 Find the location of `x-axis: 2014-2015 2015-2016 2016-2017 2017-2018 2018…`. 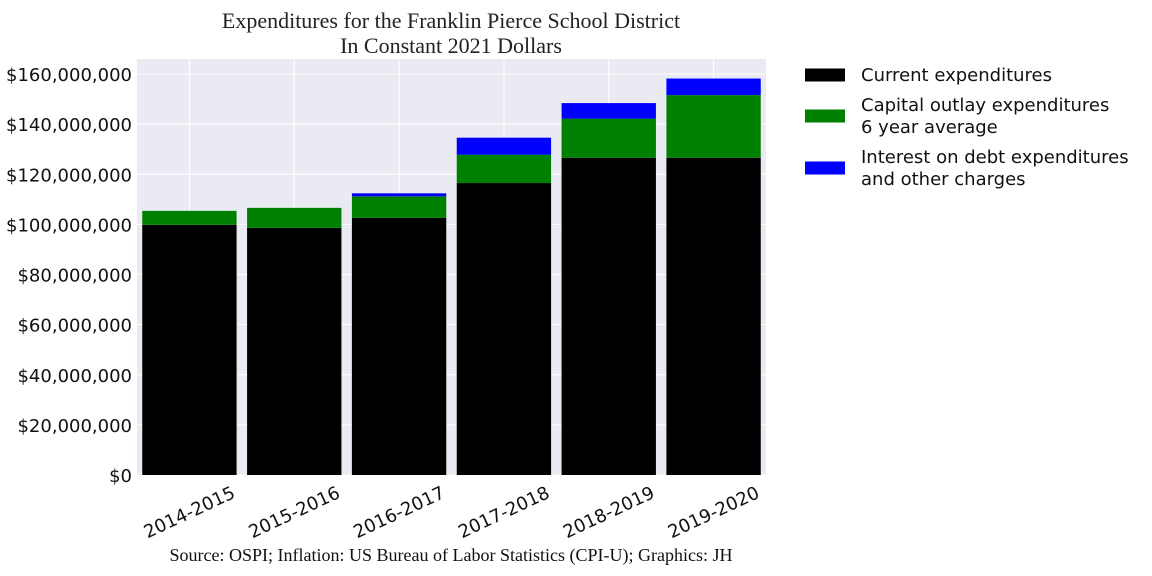

x-axis: 2014-2015 2015-2016 2016-2017 2017-2018 2018… is located at coordinates (452, 512).